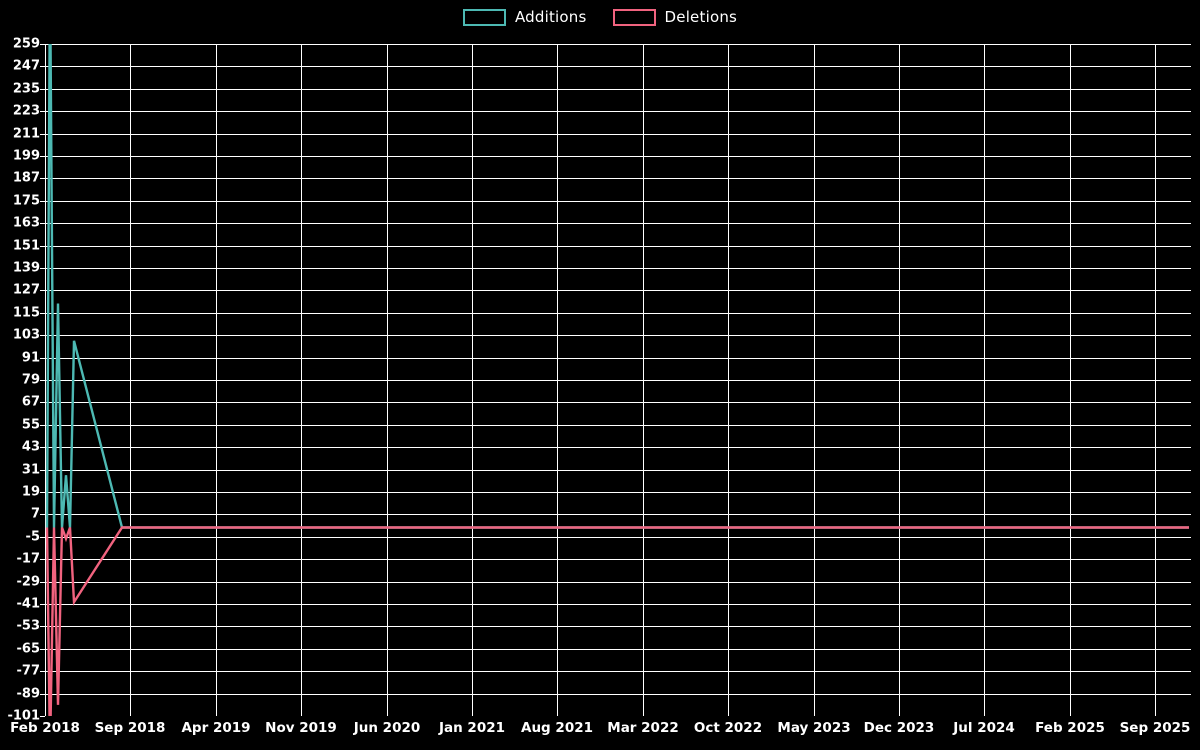 This screenshot has height=750, width=1200. What do you see at coordinates (30, 492) in the screenshot?
I see `y-axis-tick-label: 19` at bounding box center [30, 492].